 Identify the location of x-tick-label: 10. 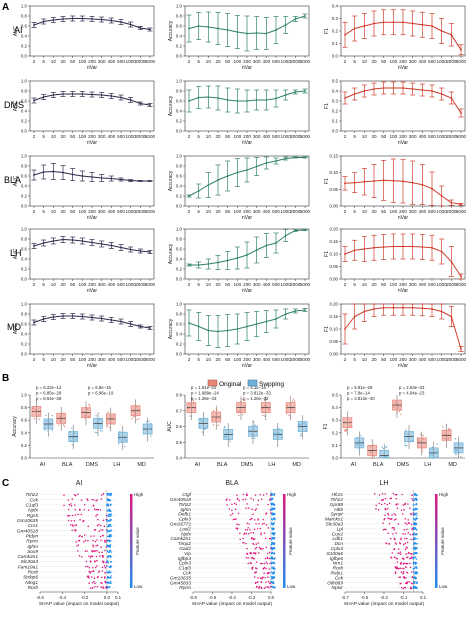
(54, 211).